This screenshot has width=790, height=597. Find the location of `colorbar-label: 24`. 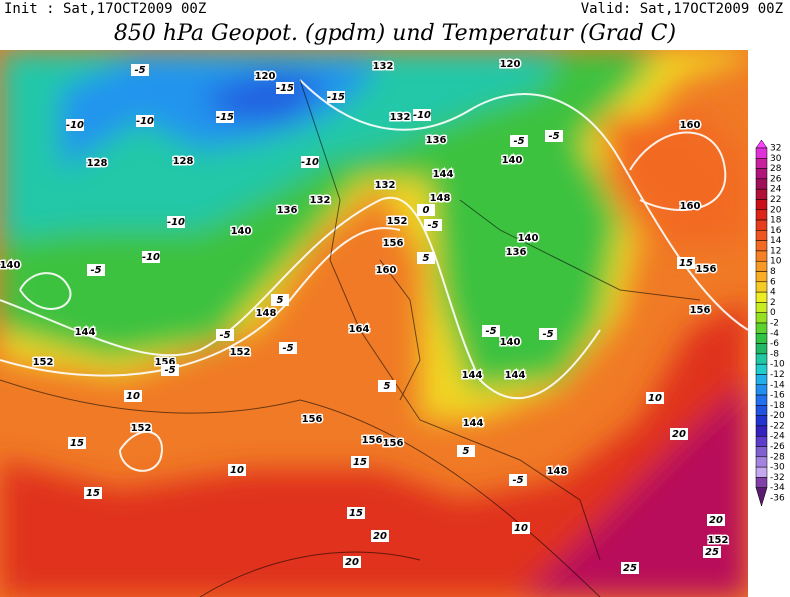

colorbar-label: 24 is located at coordinates (776, 190).